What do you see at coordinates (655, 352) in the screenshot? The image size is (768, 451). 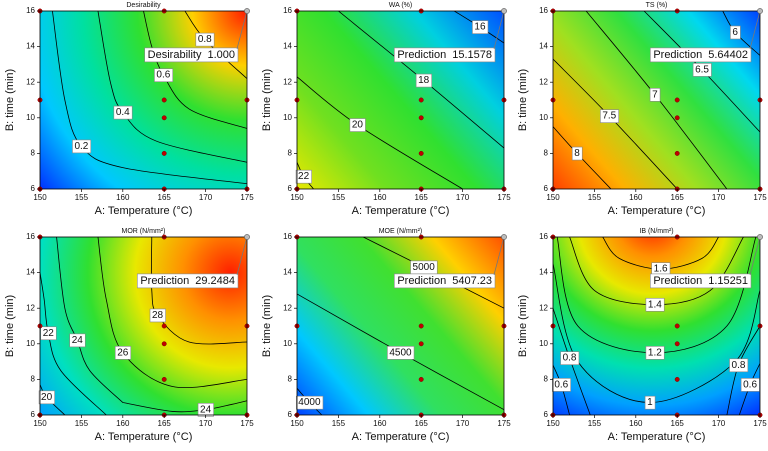 I see `contour-label: 1.2` at bounding box center [655, 352].